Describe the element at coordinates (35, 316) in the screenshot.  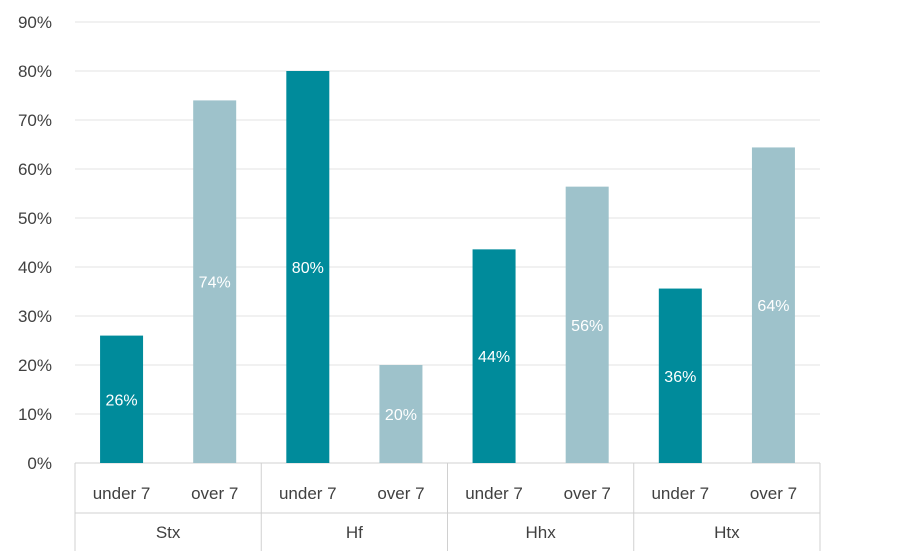
I see `y-tick-label: 30%` at that location.